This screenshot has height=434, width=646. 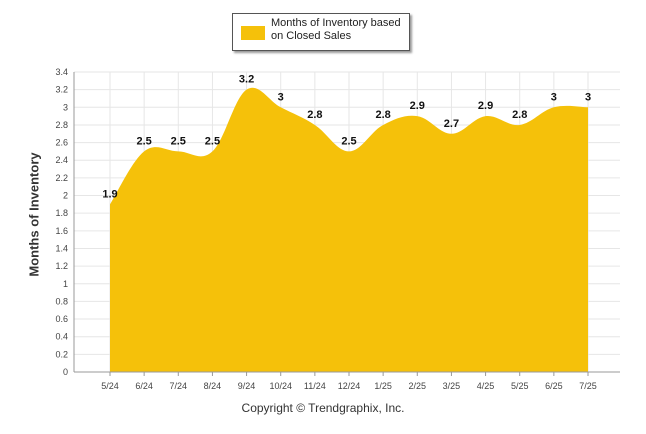 I want to click on x-tick-label: 12/24, so click(x=349, y=386).